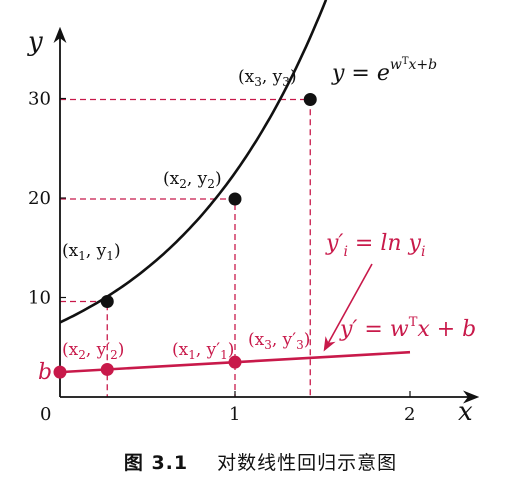  What do you see at coordinates (39, 198) in the screenshot?
I see `y-tick-label-20: 20` at bounding box center [39, 198].